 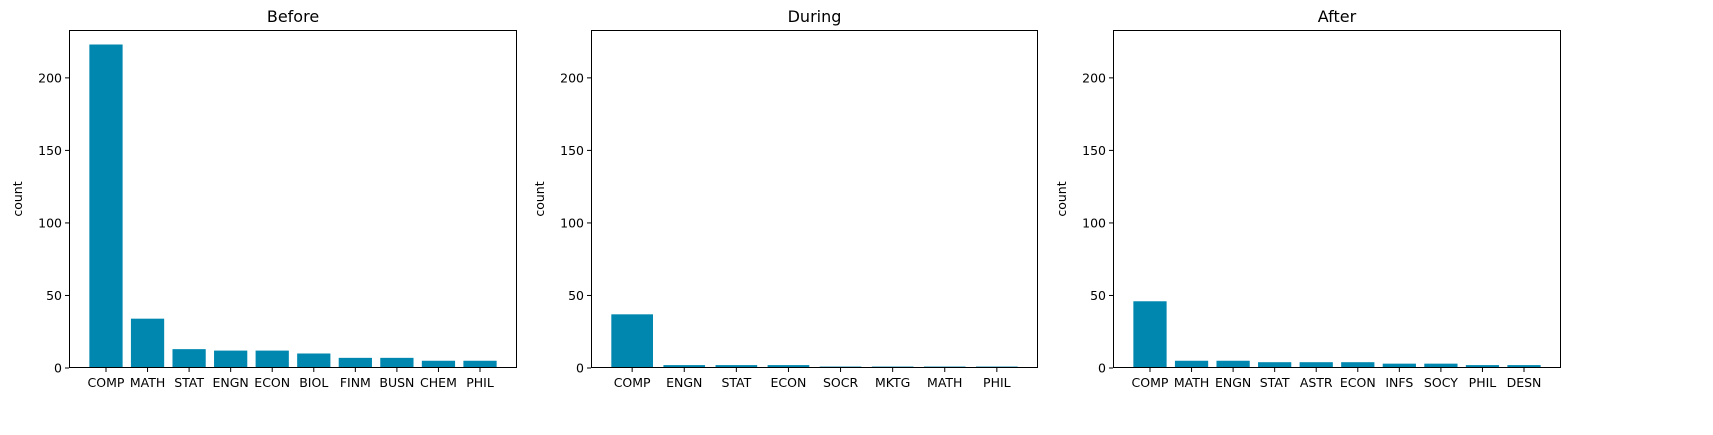 What do you see at coordinates (1399, 365) in the screenshot?
I see `bar-infs` at bounding box center [1399, 365].